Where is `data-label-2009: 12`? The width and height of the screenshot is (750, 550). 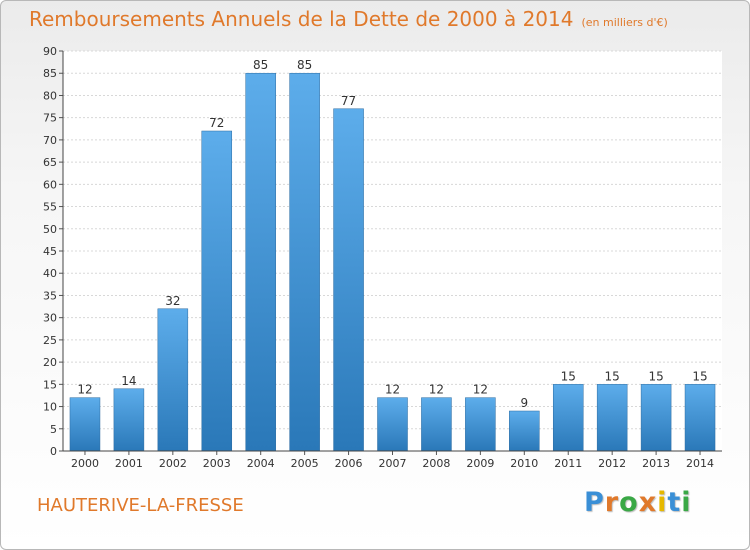
data-label-2009: 12 is located at coordinates (480, 390).